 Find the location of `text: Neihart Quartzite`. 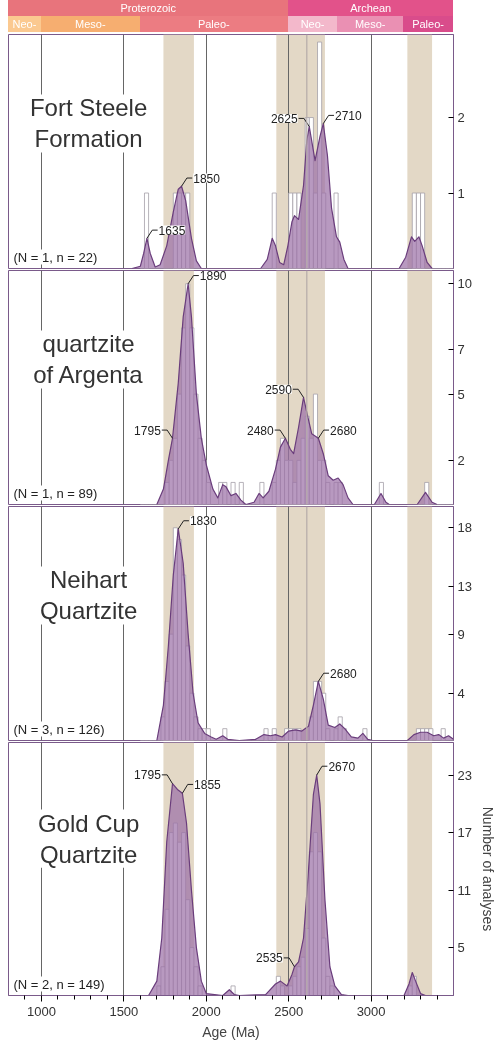

text: Neihart Quartzite is located at coordinates (88, 595).